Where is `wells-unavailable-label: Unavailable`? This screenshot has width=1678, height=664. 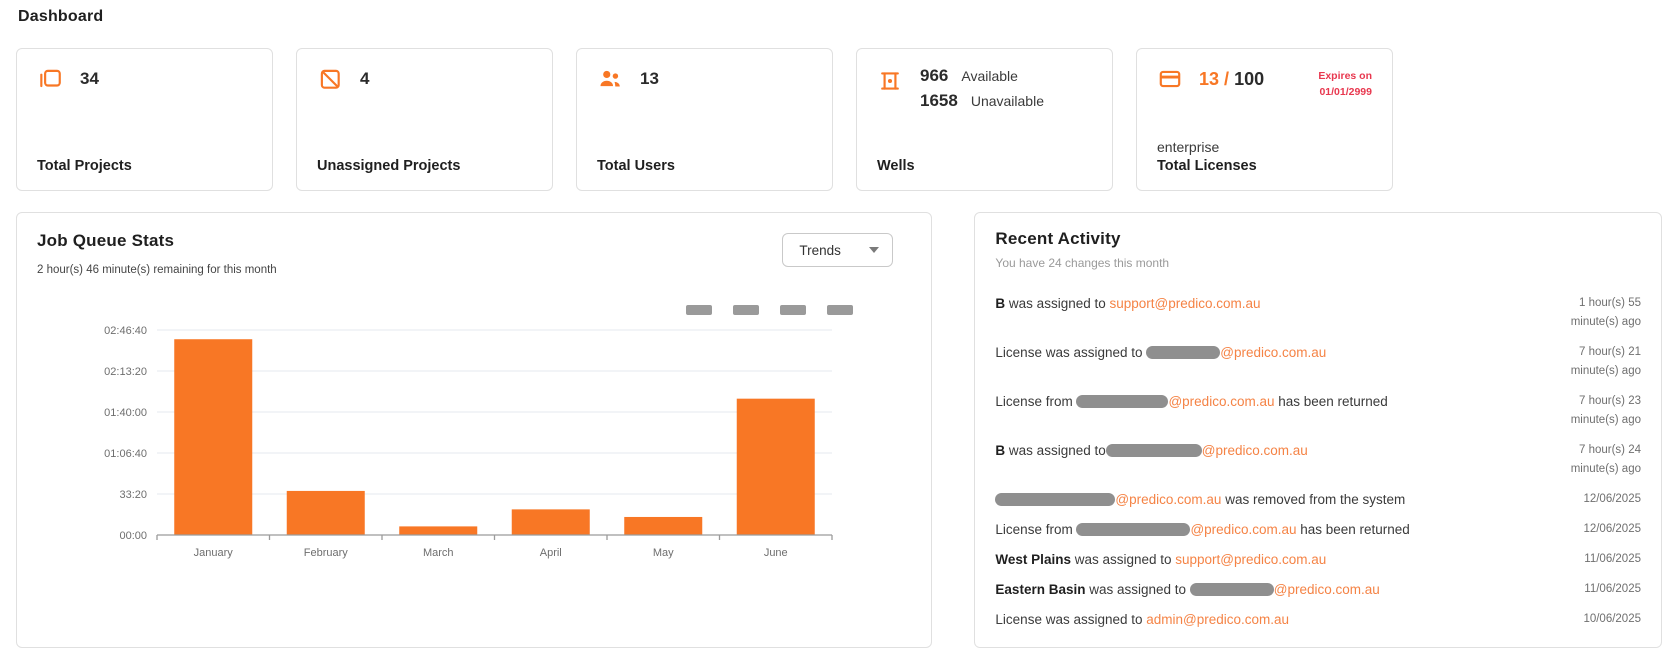
wells-unavailable-label: Unavailable is located at coordinates (1007, 101).